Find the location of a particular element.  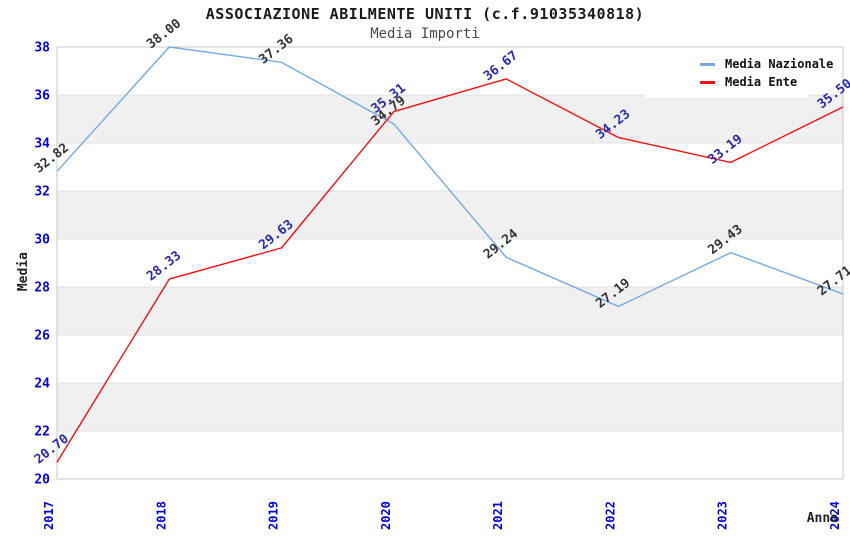

y-tick-label: 28 is located at coordinates (42, 288).